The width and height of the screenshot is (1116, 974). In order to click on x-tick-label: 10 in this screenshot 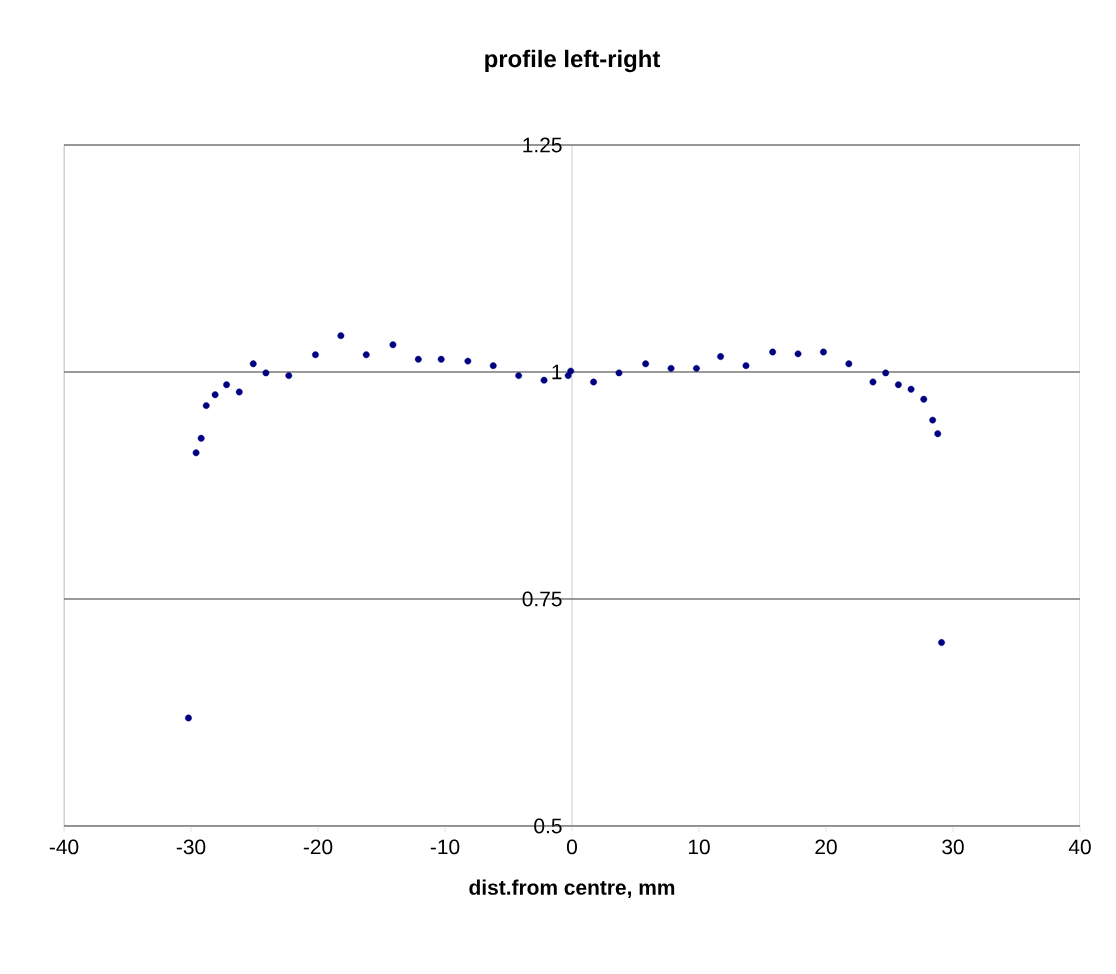, I will do `click(699, 847)`.